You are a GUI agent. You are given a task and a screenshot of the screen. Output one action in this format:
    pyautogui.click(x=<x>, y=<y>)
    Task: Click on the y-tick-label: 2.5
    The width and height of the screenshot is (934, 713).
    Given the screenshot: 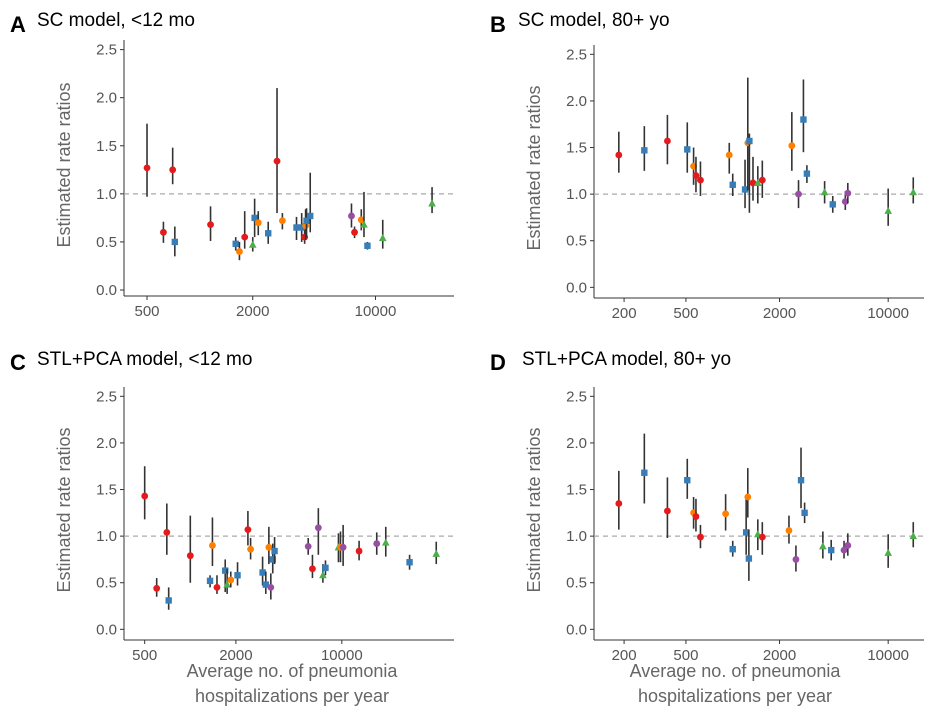 What is the action you would take?
    pyautogui.click(x=576, y=54)
    